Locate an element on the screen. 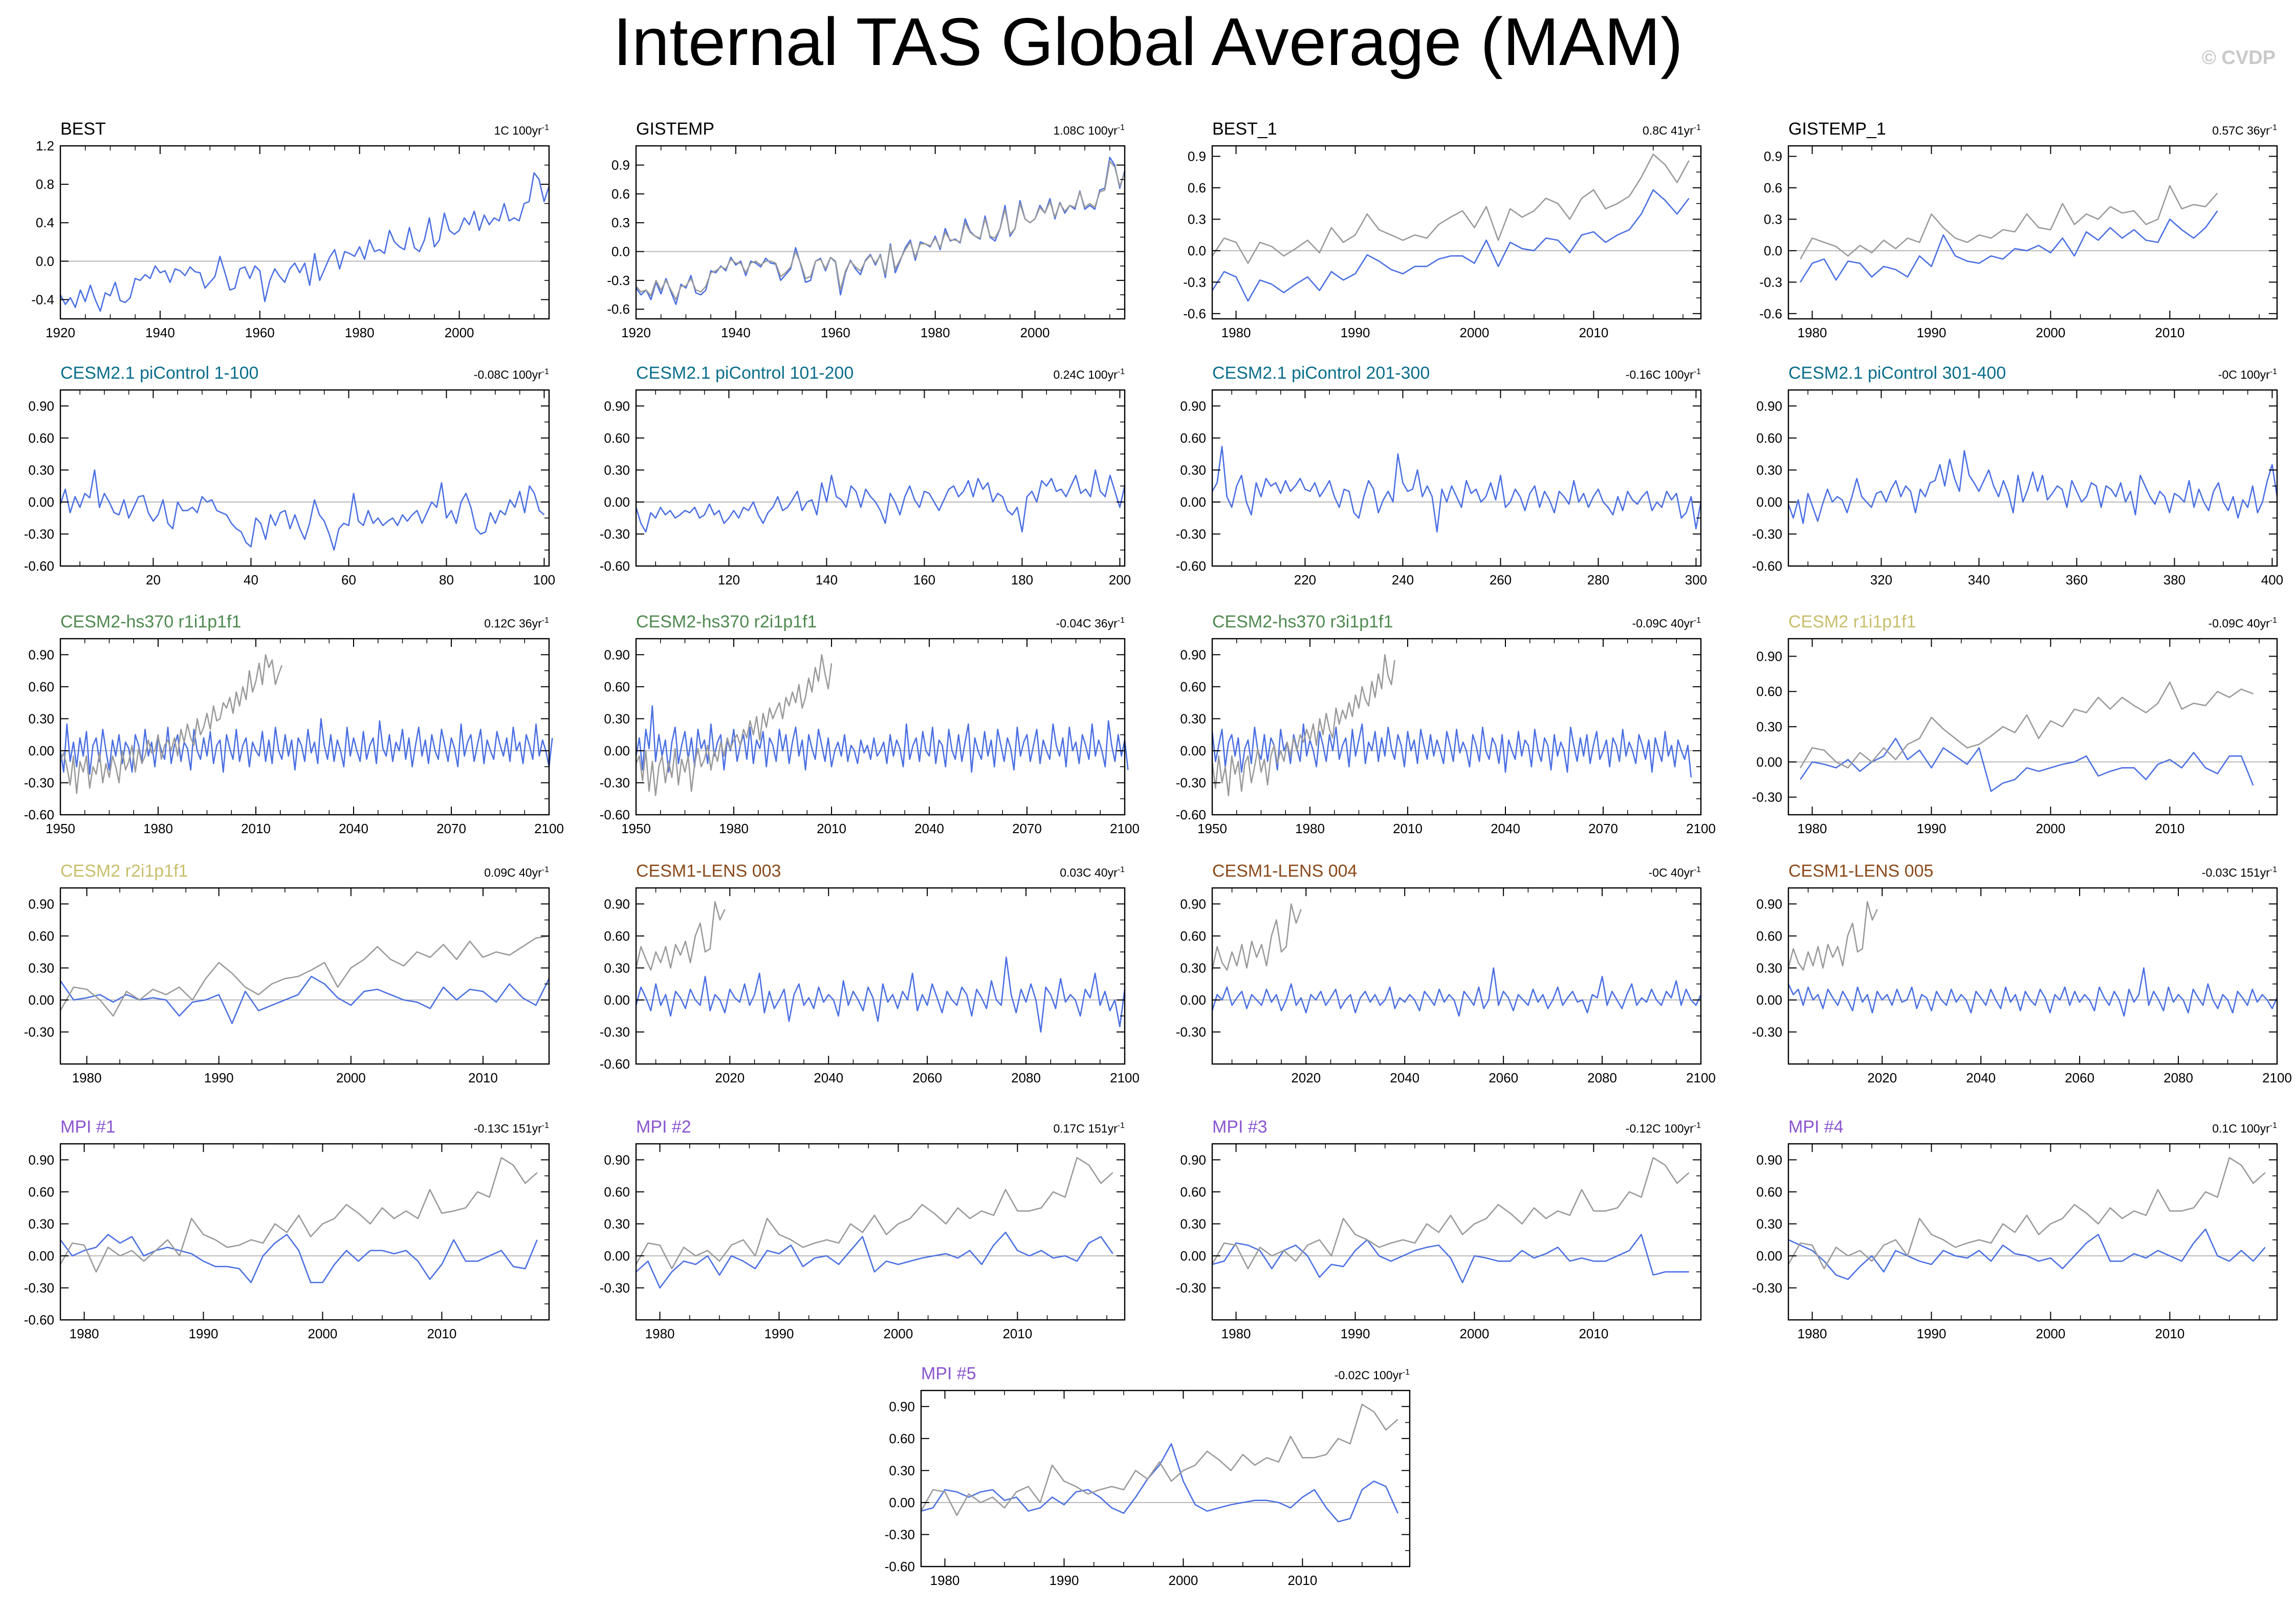  x-tick-label: 1950 is located at coordinates (1212, 829).